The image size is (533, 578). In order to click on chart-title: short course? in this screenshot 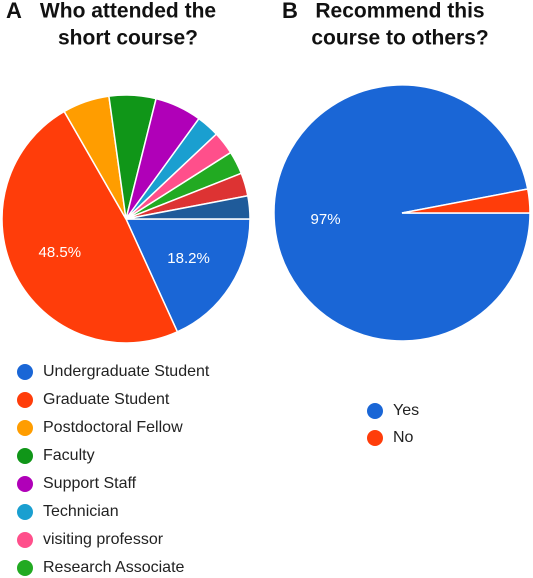, I will do `click(128, 38)`.